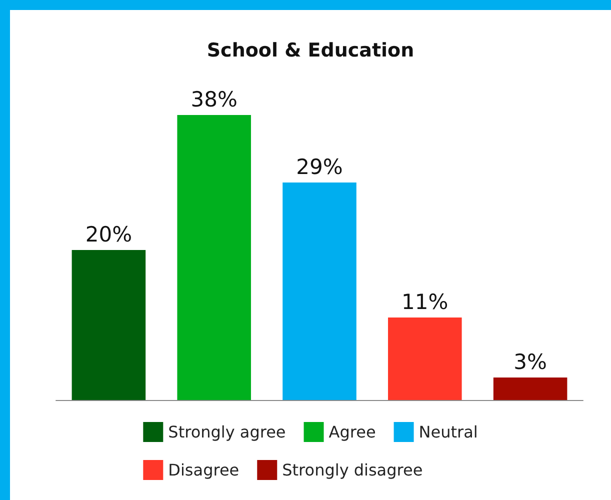  Describe the element at coordinates (204, 470) in the screenshot. I see `legend-label: Disagree` at that location.